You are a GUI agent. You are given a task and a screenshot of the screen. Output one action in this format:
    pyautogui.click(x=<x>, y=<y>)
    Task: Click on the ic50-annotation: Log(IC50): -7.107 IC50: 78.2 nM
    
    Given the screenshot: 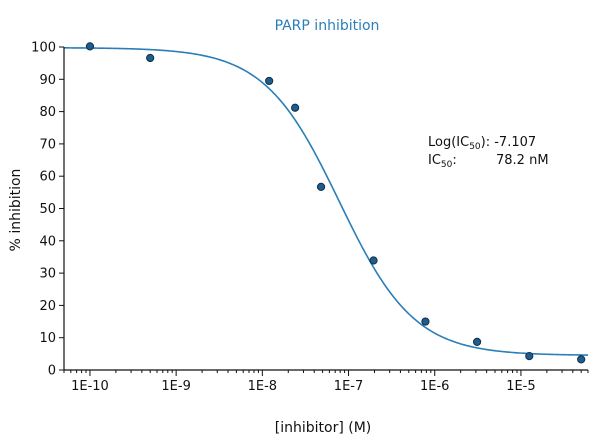 What is the action you would take?
    pyautogui.click(x=488, y=152)
    